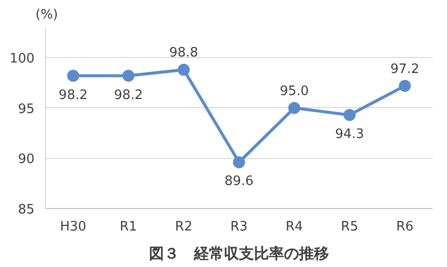 The width and height of the screenshot is (447, 267). What do you see at coordinates (73, 227) in the screenshot?
I see `x-tick-label: H30` at bounding box center [73, 227].